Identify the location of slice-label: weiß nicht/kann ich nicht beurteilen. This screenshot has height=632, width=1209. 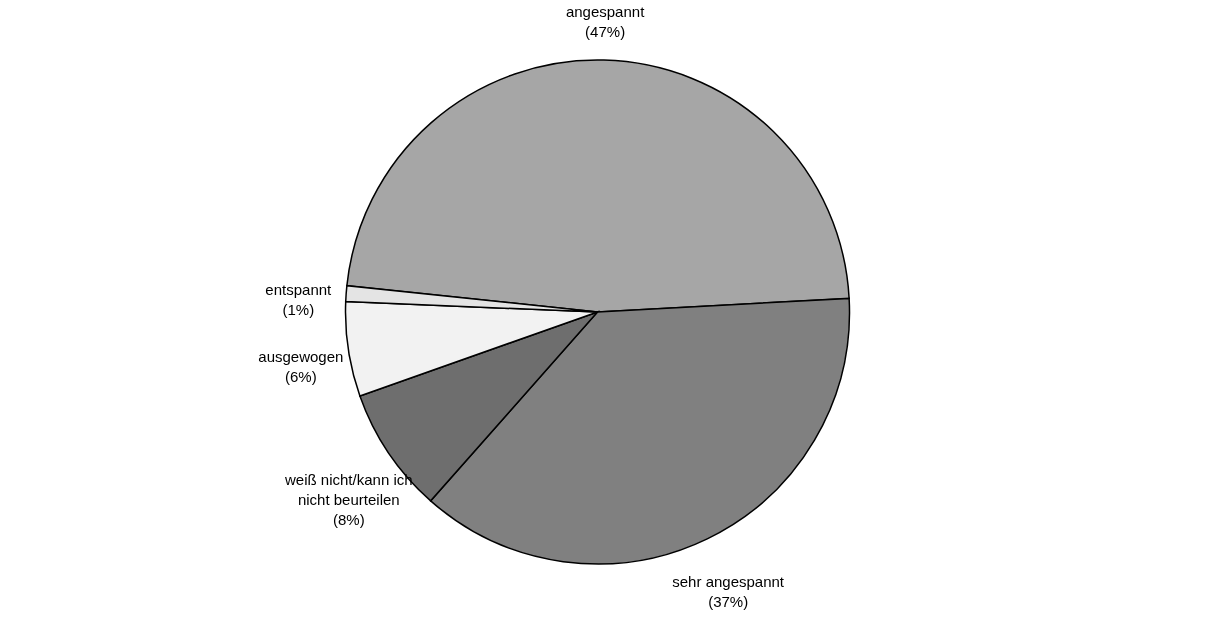
(348, 489).